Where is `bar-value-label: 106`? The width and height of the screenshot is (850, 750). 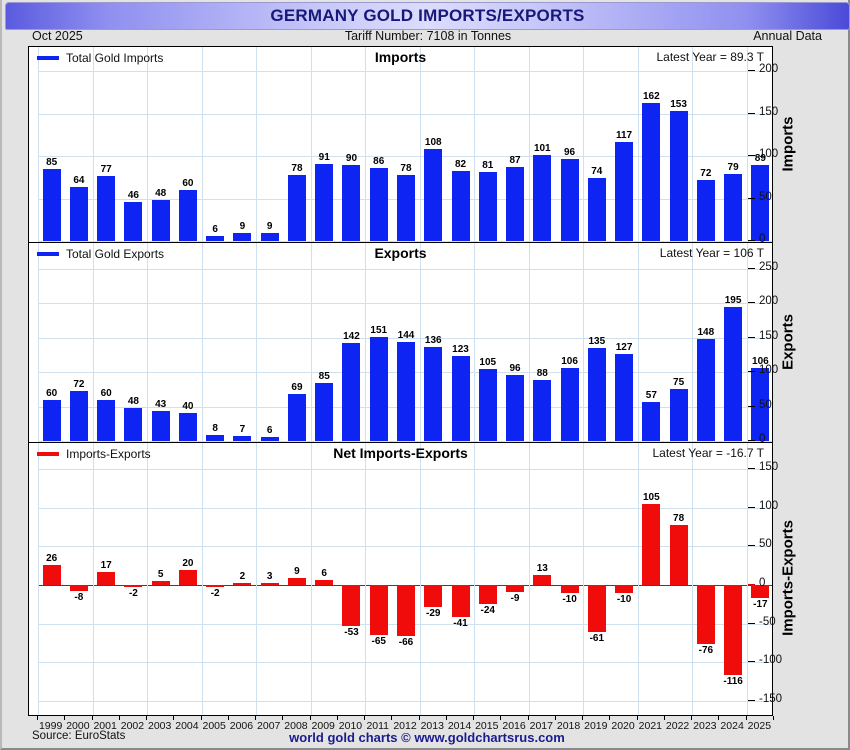
bar-value-label: 106 is located at coordinates (760, 362).